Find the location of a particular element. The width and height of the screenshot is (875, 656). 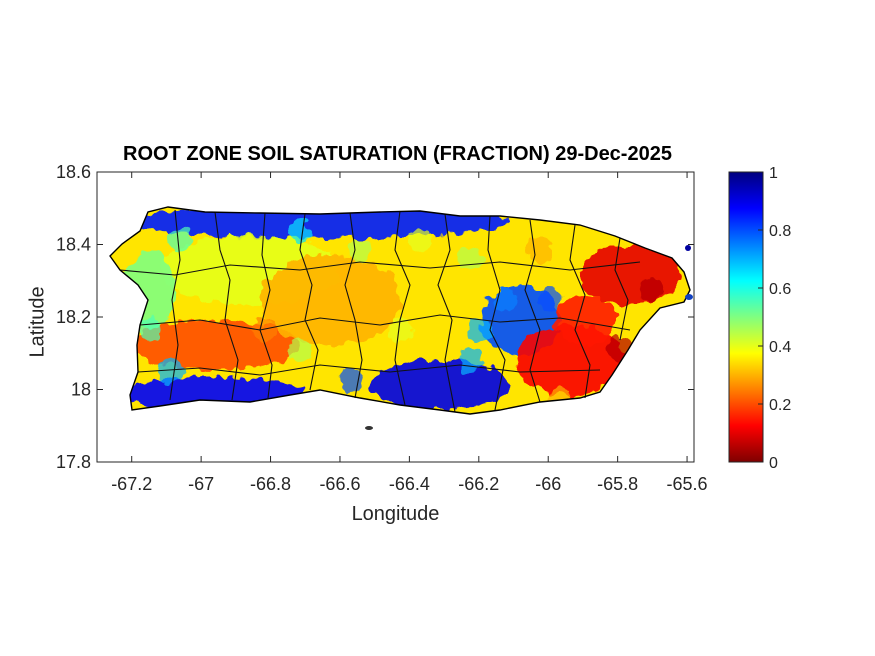

x-tick-label: -66 is located at coordinates (548, 484).